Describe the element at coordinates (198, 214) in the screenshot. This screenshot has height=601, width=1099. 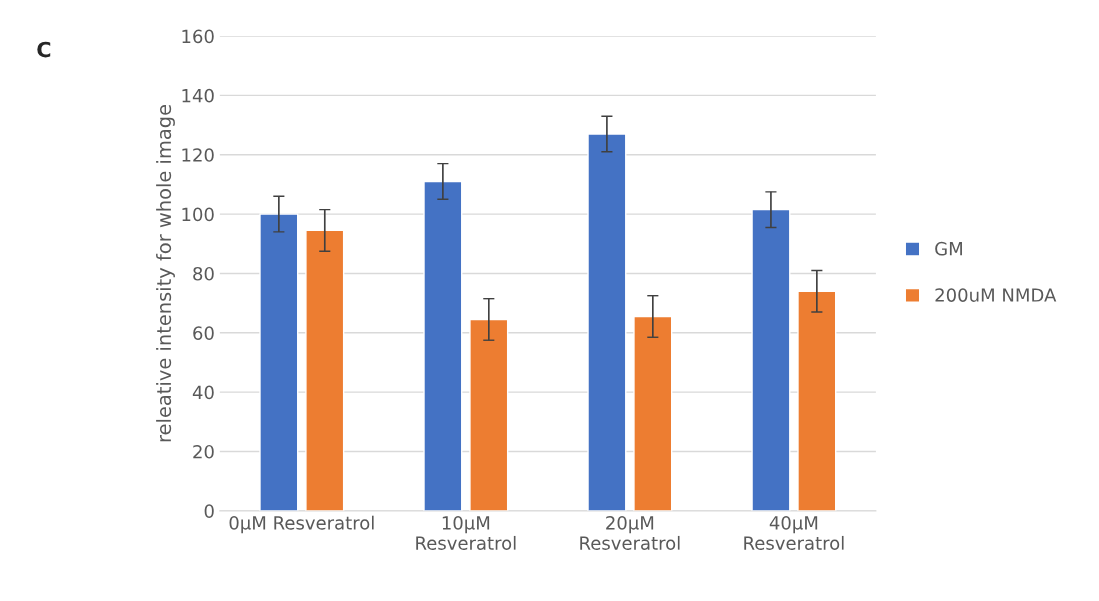
I see `y-tick-label: 100` at that location.